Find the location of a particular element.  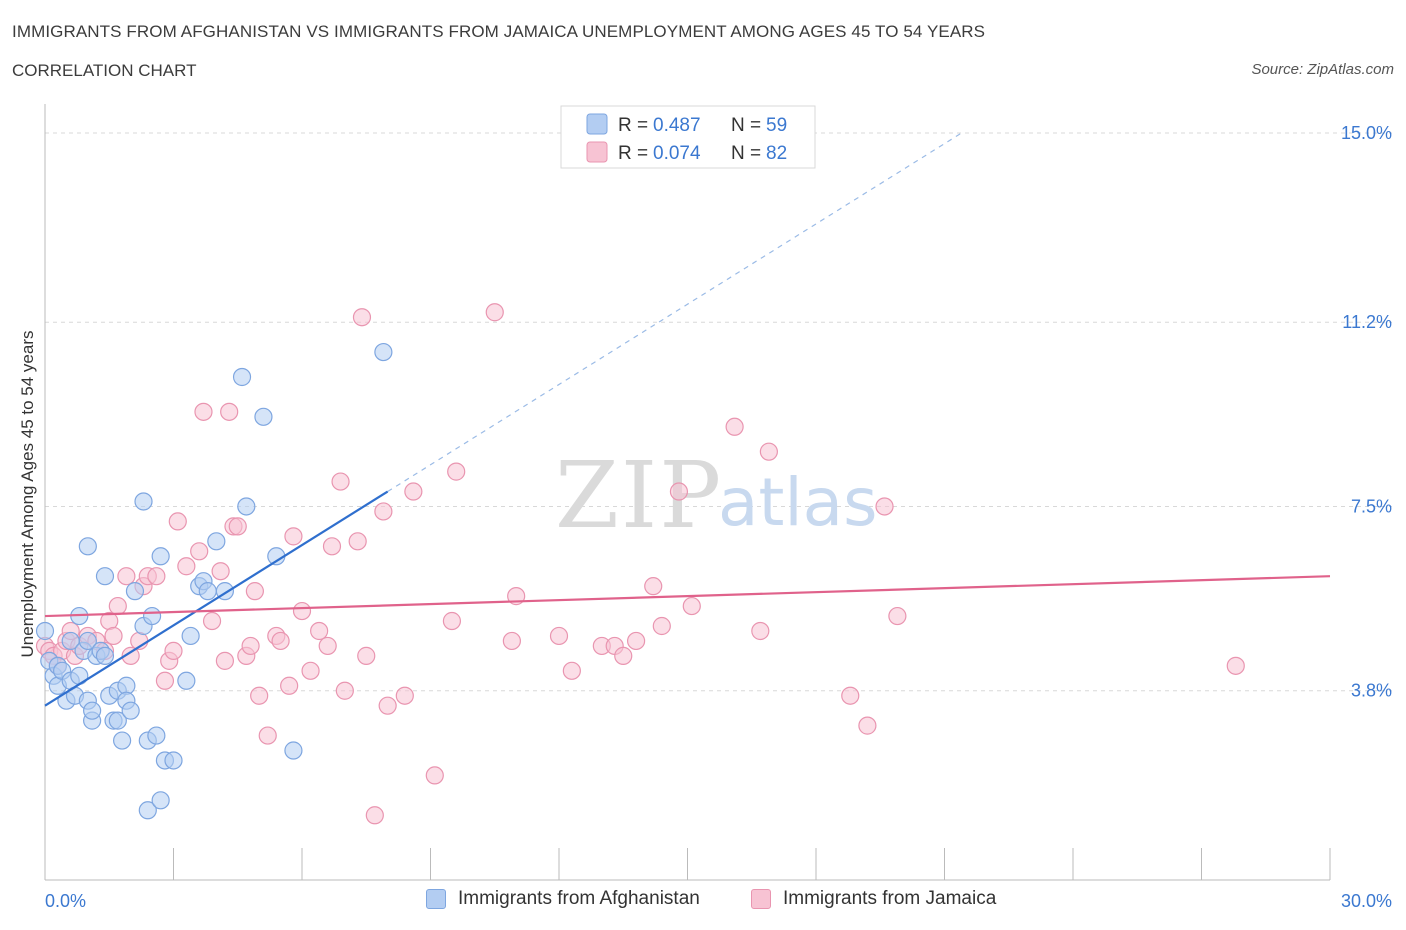

jamaica-trend-line is located at coordinates (687, 596).